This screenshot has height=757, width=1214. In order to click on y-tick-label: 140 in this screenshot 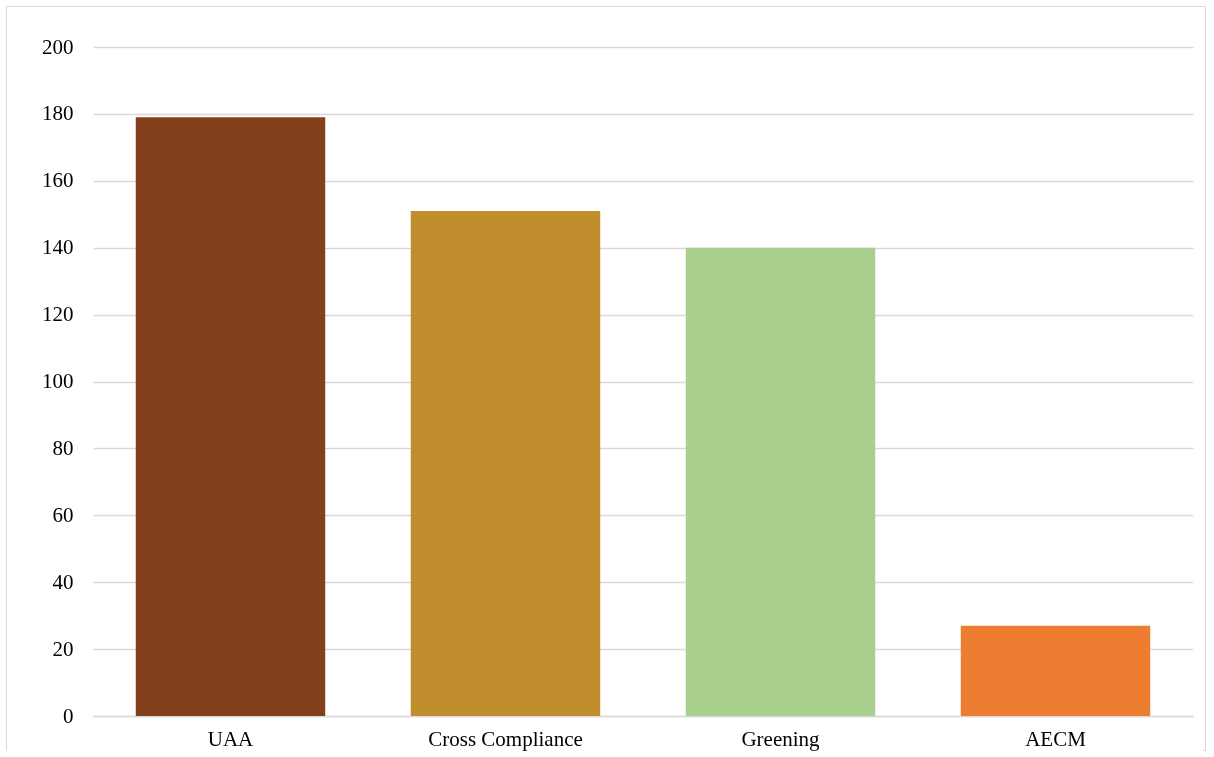, I will do `click(58, 247)`.